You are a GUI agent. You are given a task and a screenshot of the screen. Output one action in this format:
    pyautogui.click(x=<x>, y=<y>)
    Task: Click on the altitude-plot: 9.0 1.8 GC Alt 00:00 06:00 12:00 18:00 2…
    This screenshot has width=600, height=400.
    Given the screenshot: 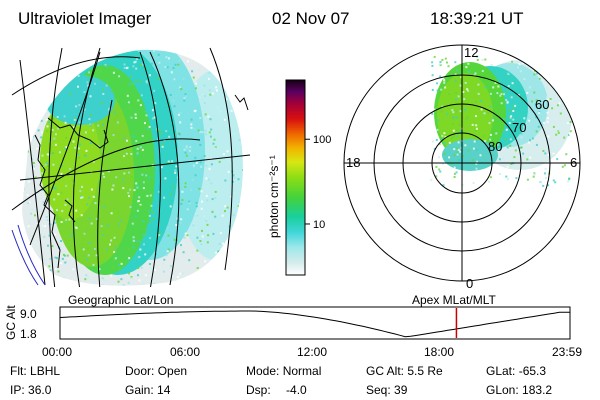 What is the action you would take?
    pyautogui.click(x=293, y=332)
    